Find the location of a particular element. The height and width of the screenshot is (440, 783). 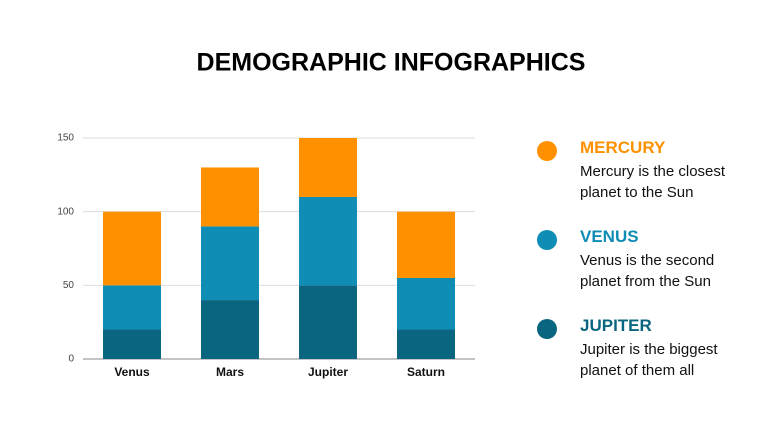

legend-label: VENUS is located at coordinates (609, 236).